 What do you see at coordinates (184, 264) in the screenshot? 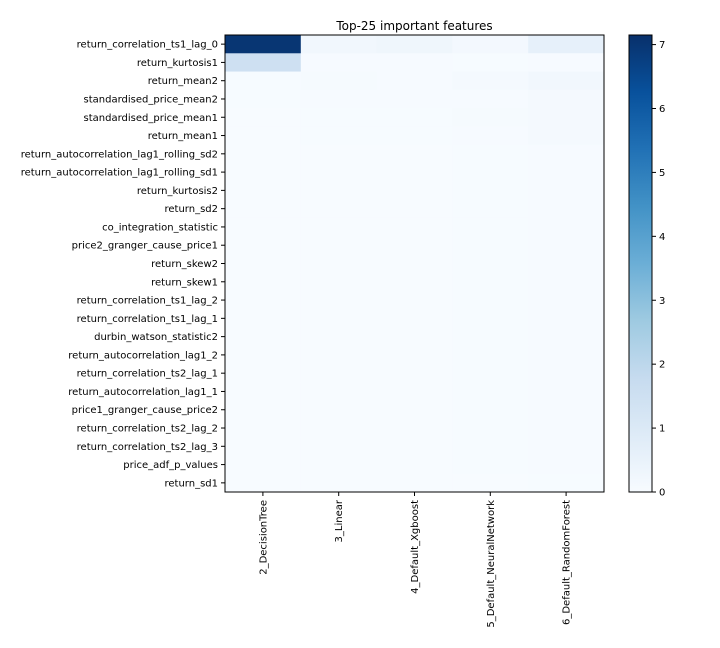
I see `row-label: return_skew2` at bounding box center [184, 264].